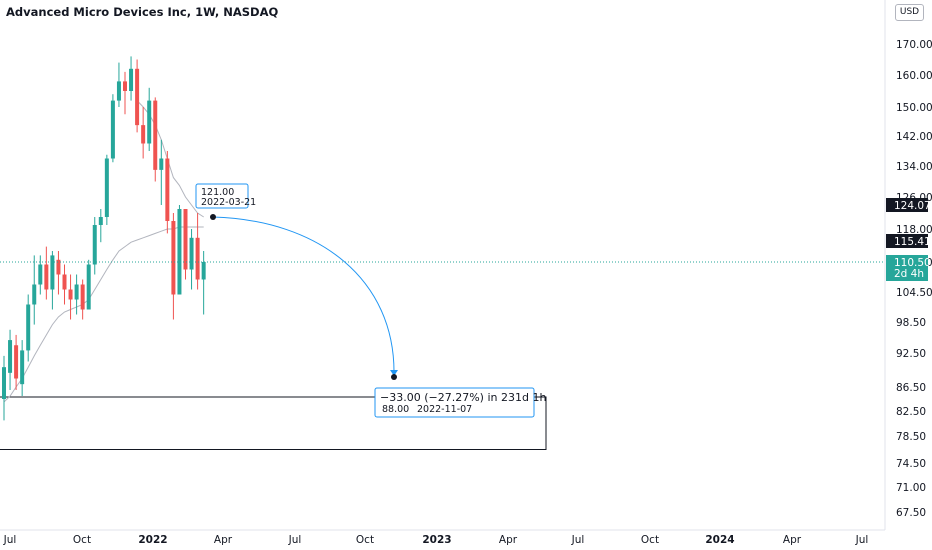 The height and width of the screenshot is (550, 932). Describe the element at coordinates (914, 167) in the screenshot. I see `price-tick-label: 134.00` at that location.